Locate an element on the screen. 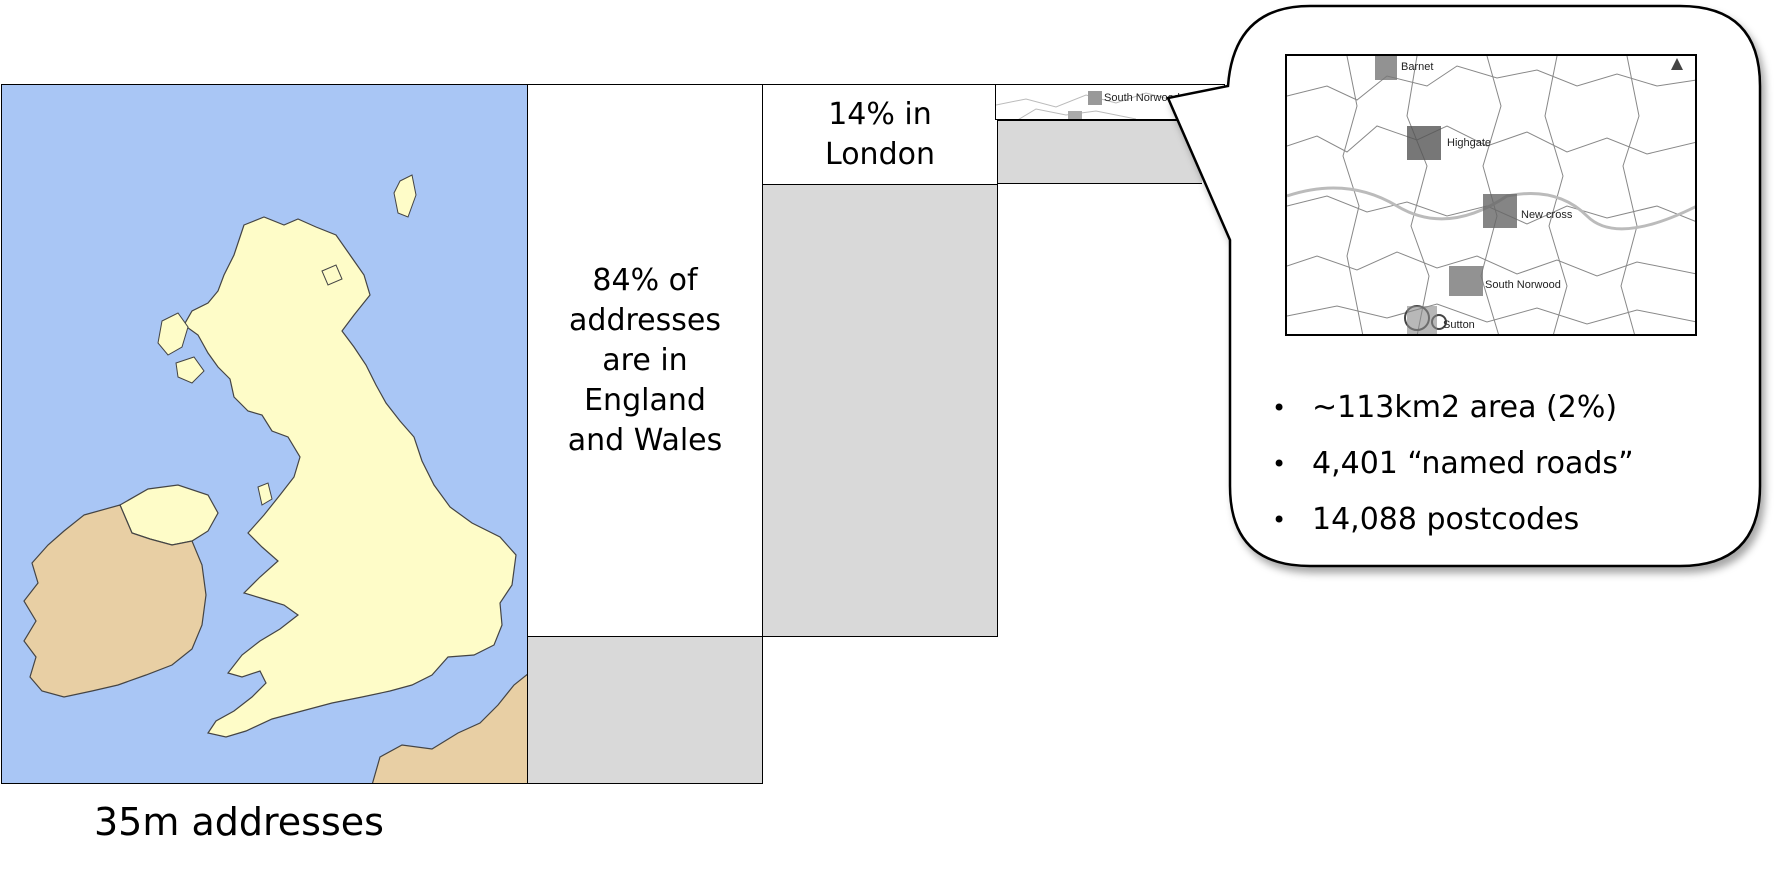 The height and width of the screenshot is (883, 1779). shetland-shape is located at coordinates (405, 196).